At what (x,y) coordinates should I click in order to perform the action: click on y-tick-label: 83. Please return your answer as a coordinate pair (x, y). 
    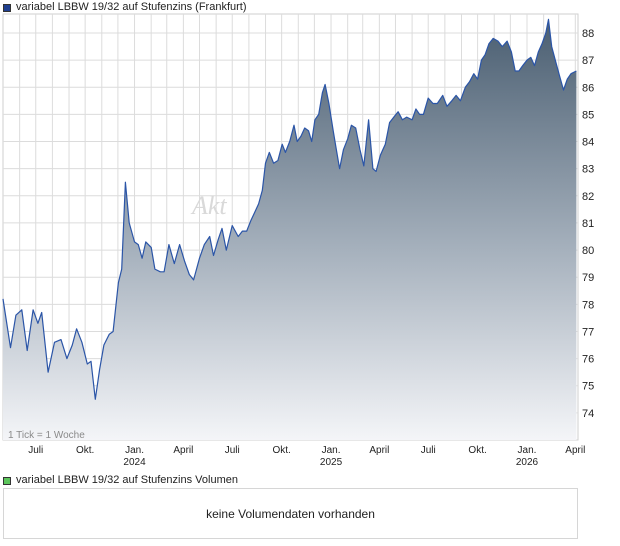
    Looking at the image, I should click on (588, 170).